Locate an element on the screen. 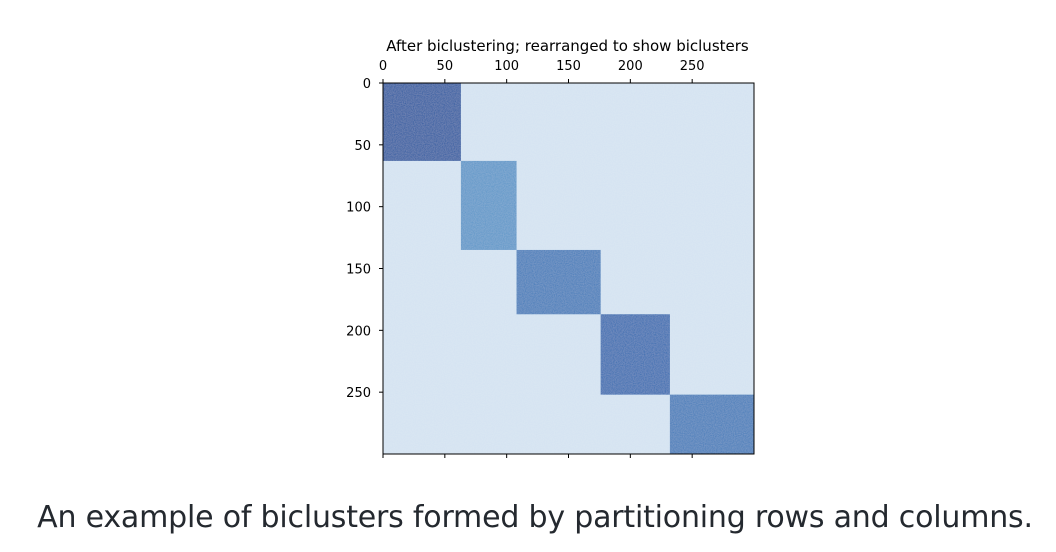 The image size is (1056, 552). x-tick-label: 0 is located at coordinates (383, 66).